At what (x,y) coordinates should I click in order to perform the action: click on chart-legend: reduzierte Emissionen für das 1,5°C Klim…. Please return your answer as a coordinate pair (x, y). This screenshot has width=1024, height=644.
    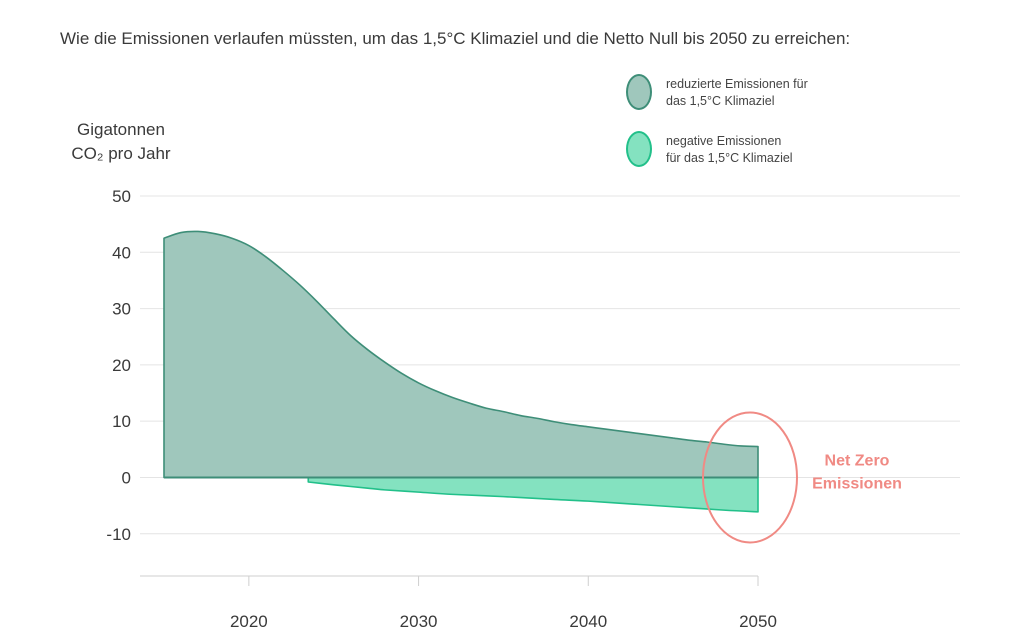
    Looking at the image, I should click on (744, 131).